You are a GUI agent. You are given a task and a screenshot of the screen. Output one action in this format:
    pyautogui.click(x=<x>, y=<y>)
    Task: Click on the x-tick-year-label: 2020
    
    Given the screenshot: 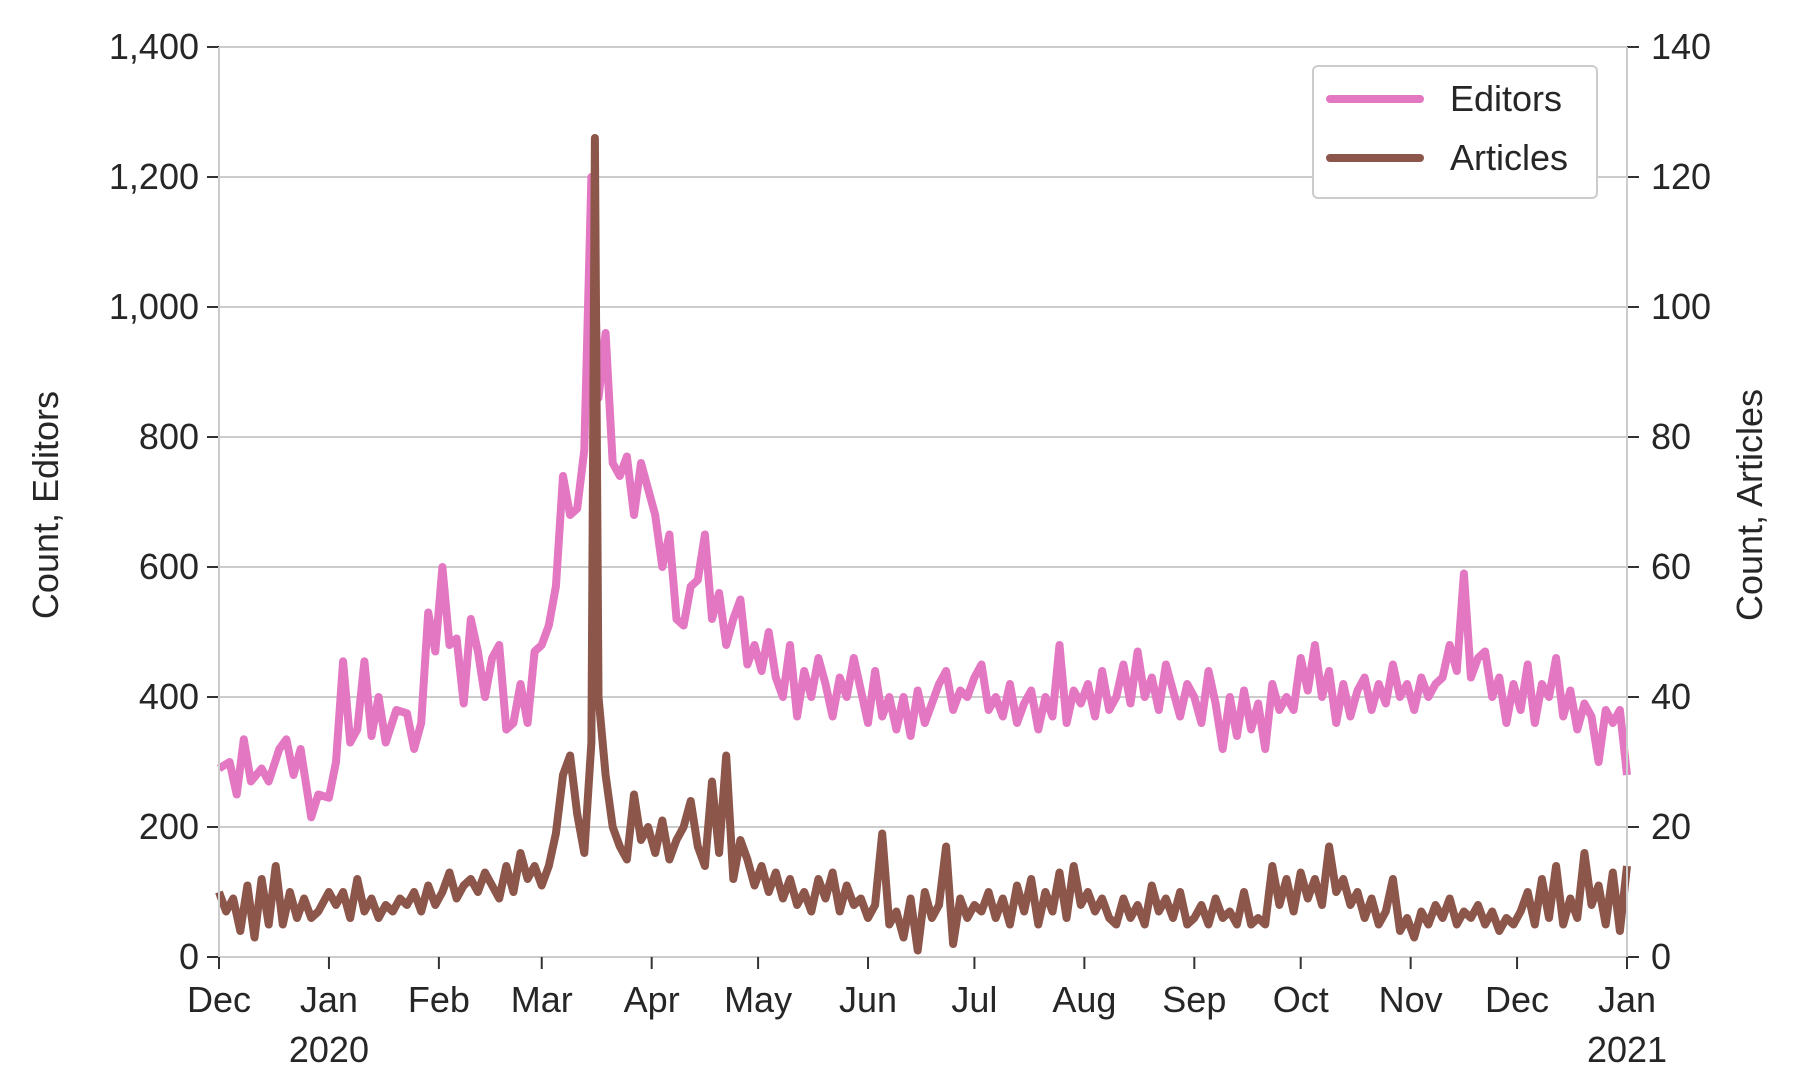 What is the action you would take?
    pyautogui.click(x=329, y=1049)
    